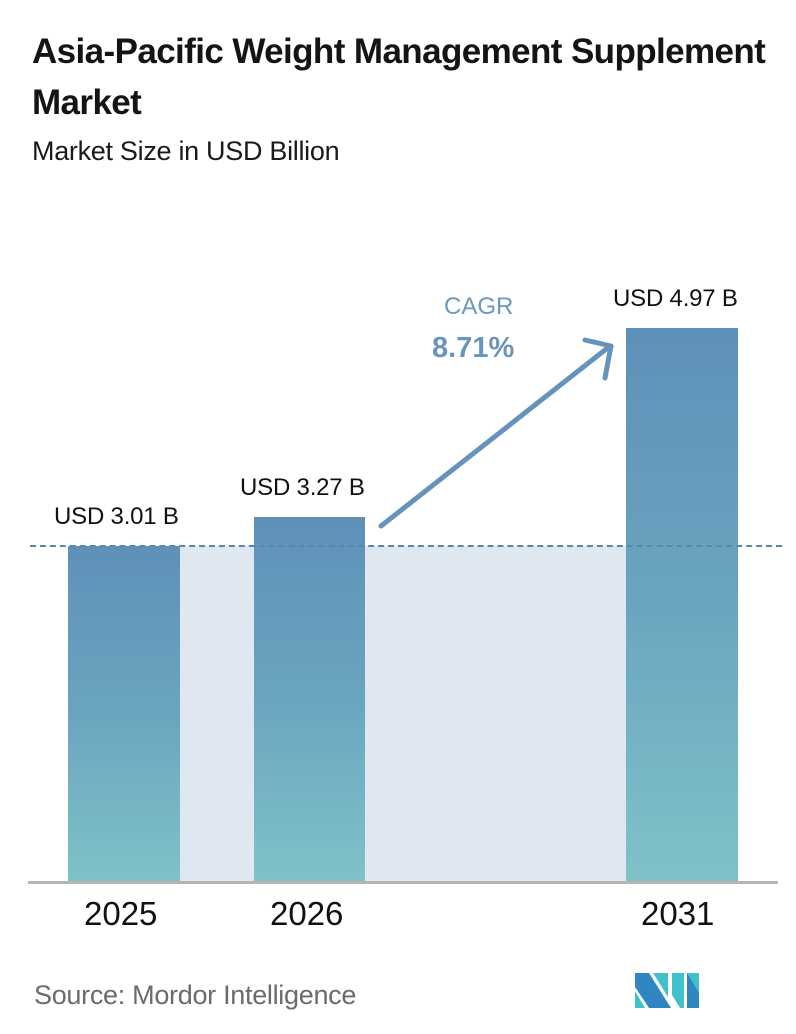  I want to click on mordor-intelligence-logo-icon, so click(667, 990).